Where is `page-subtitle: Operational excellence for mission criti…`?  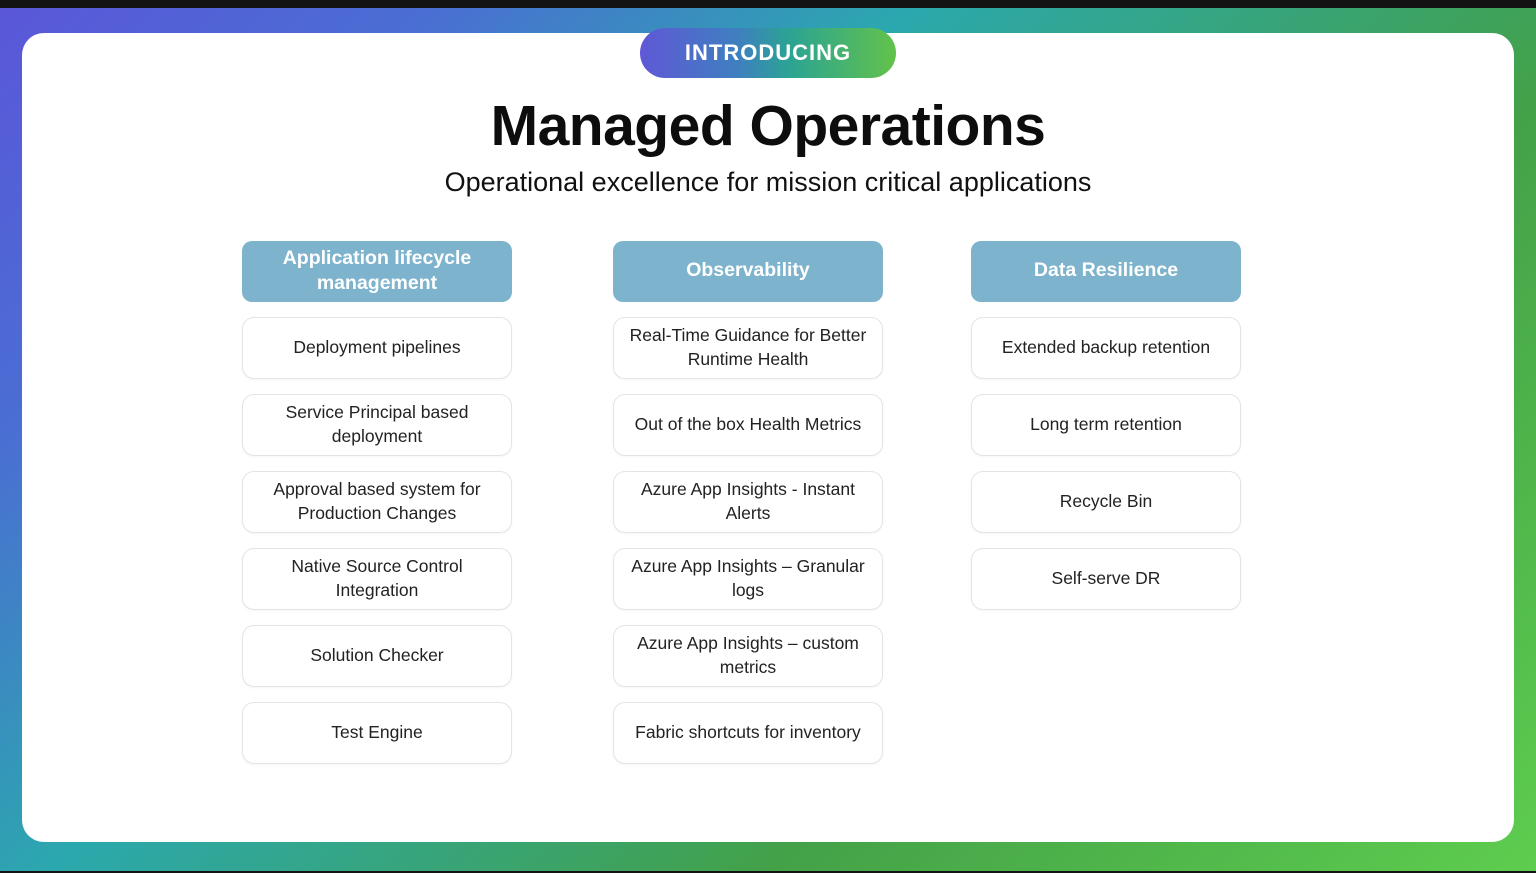
page-subtitle: Operational excellence for mission criti… is located at coordinates (768, 181).